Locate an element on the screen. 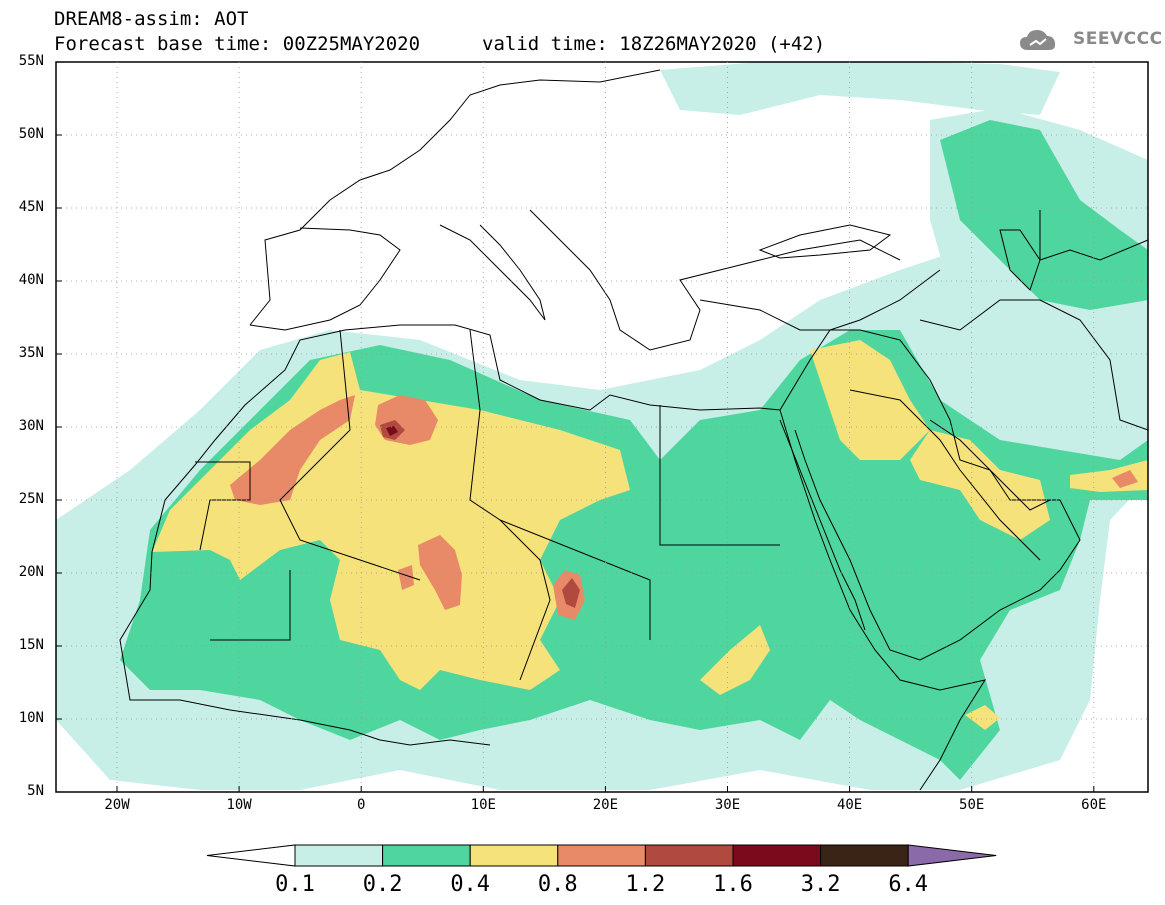 The image size is (1165, 905). lat-label: 10N is located at coordinates (31, 718).